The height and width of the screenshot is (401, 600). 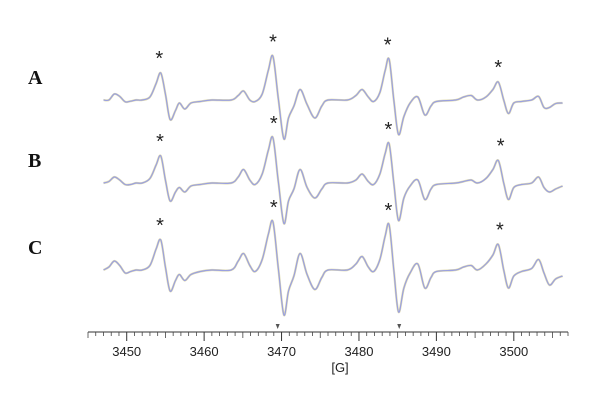 I want to click on tick-labels: 3450 3460 3470 3480 3490 3500, so click(x=320, y=351).